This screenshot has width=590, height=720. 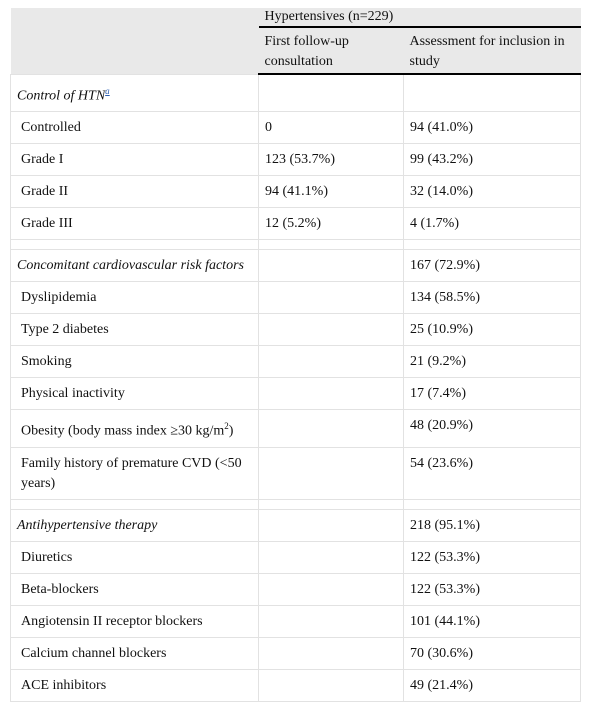 I want to click on section-row: Antihypertensive therapy 218 (95.1%), so click(x=295, y=525).